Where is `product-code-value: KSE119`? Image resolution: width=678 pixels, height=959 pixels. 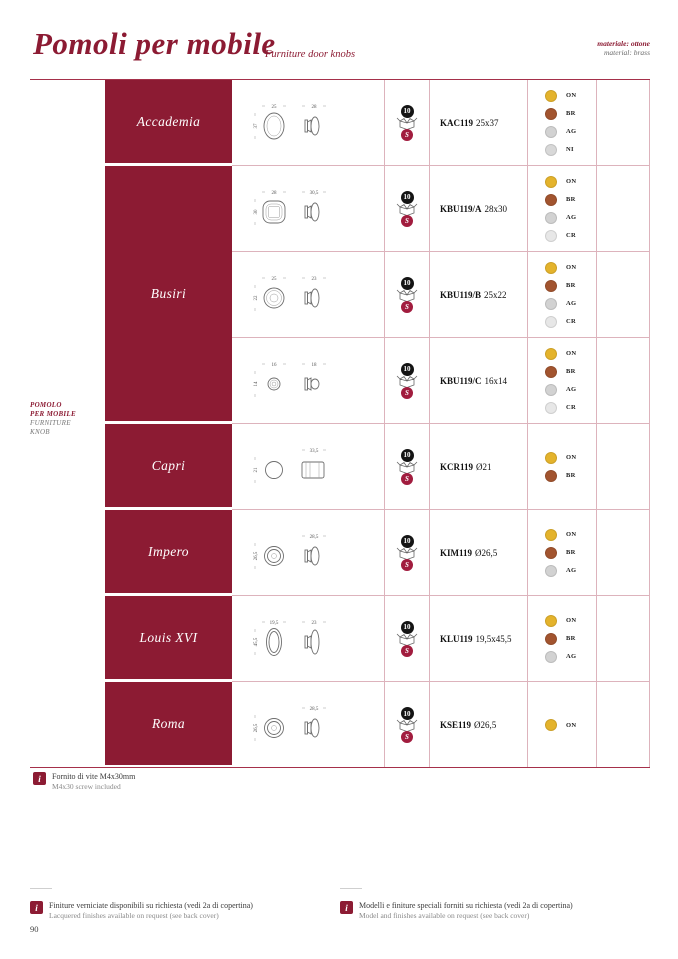 product-code-value: KSE119 is located at coordinates (456, 725).